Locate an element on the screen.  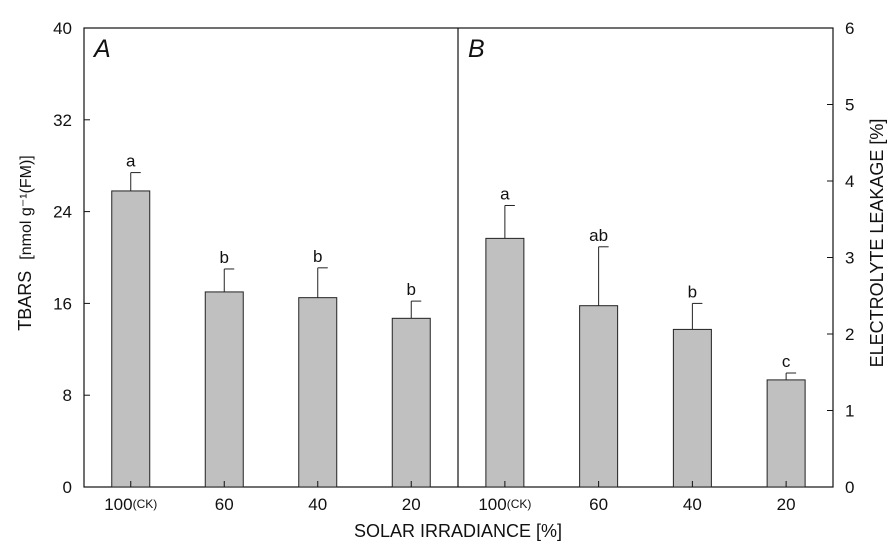
significance-label: c is located at coordinates (786, 361).